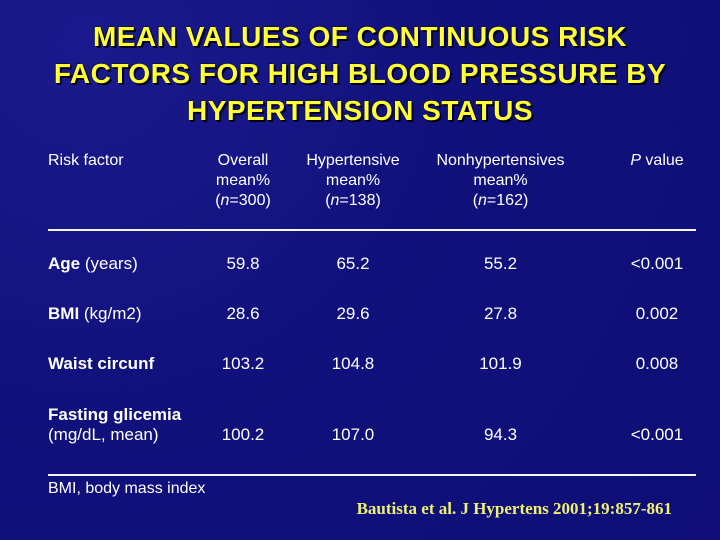  What do you see at coordinates (657, 363) in the screenshot?
I see `cell-p-value: 0.008` at bounding box center [657, 363].